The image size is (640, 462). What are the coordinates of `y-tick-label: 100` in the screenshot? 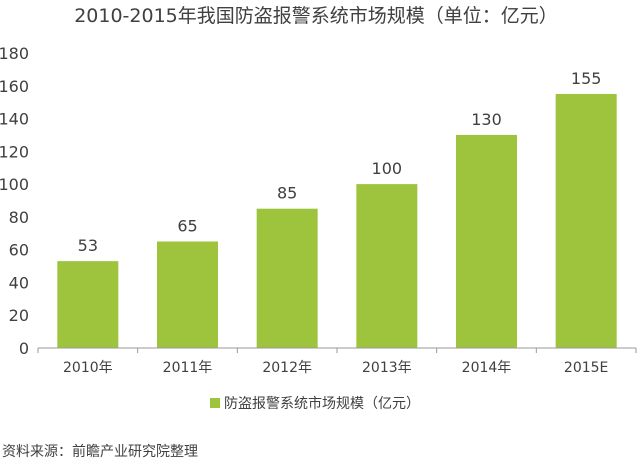 It's located at (14, 184).